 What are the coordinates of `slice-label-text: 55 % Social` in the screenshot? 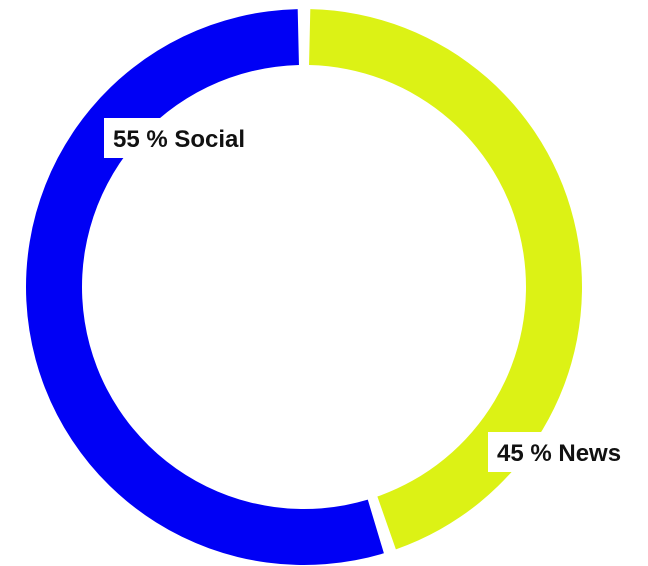 It's located at (179, 139).